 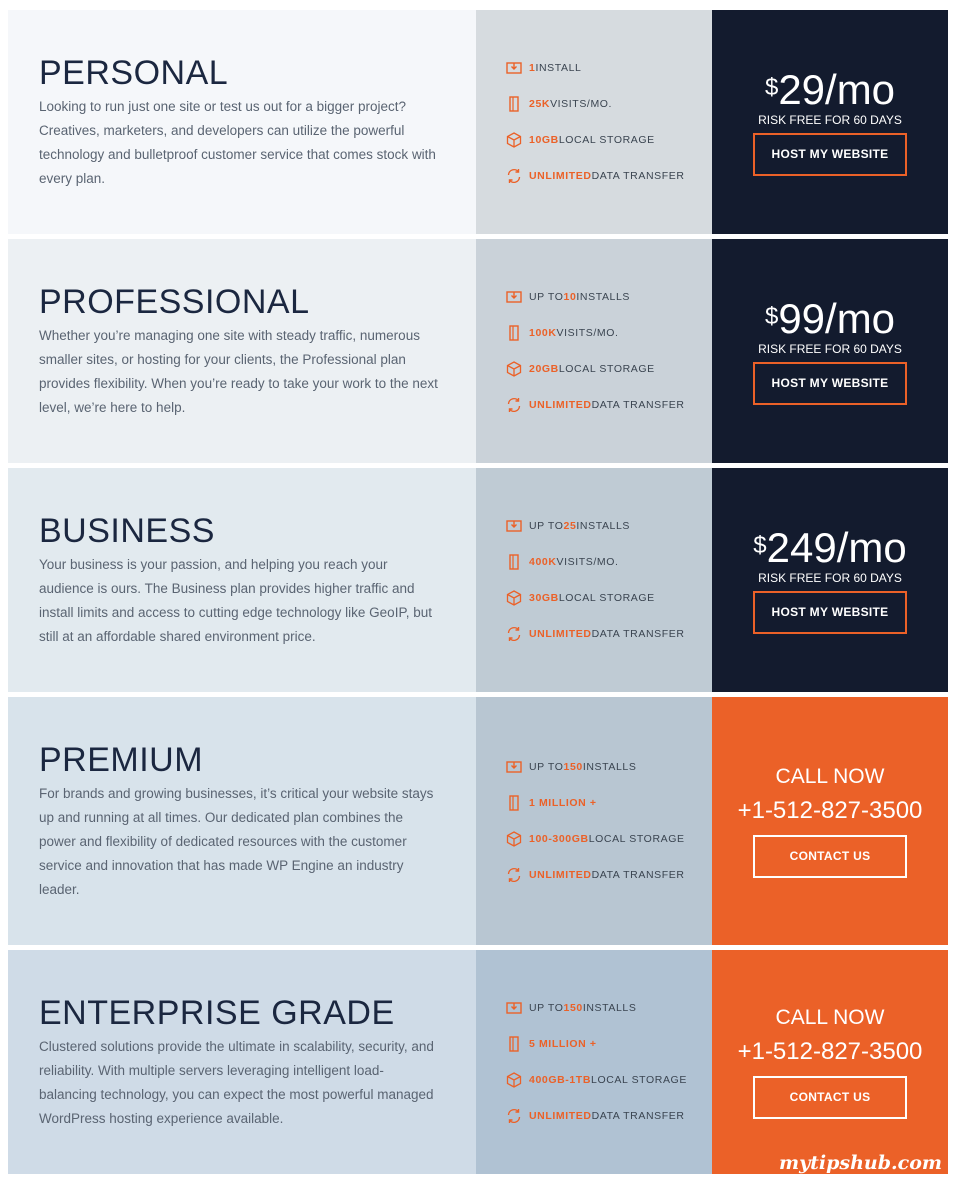 I want to click on feature-item: 5 MILLION +, so click(x=609, y=1044).